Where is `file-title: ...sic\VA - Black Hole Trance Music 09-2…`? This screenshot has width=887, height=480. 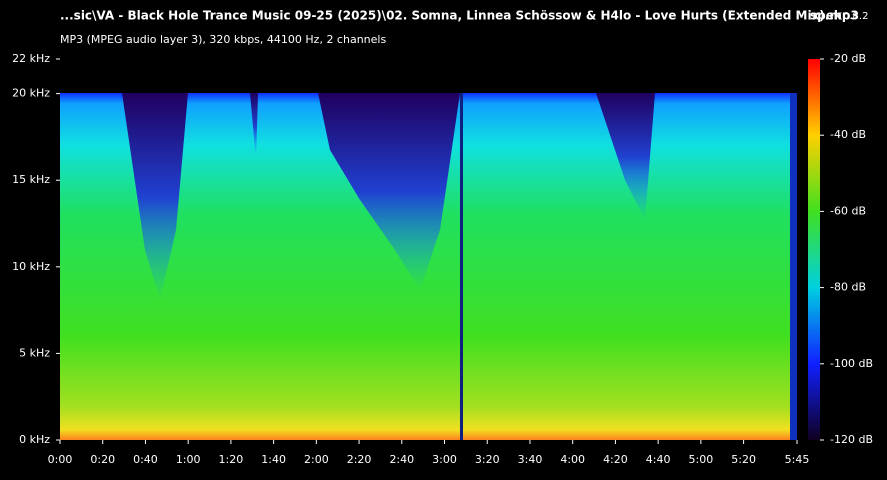 file-title: ...sic\VA - Black Hole Trance Music 09-2… is located at coordinates (459, 16).